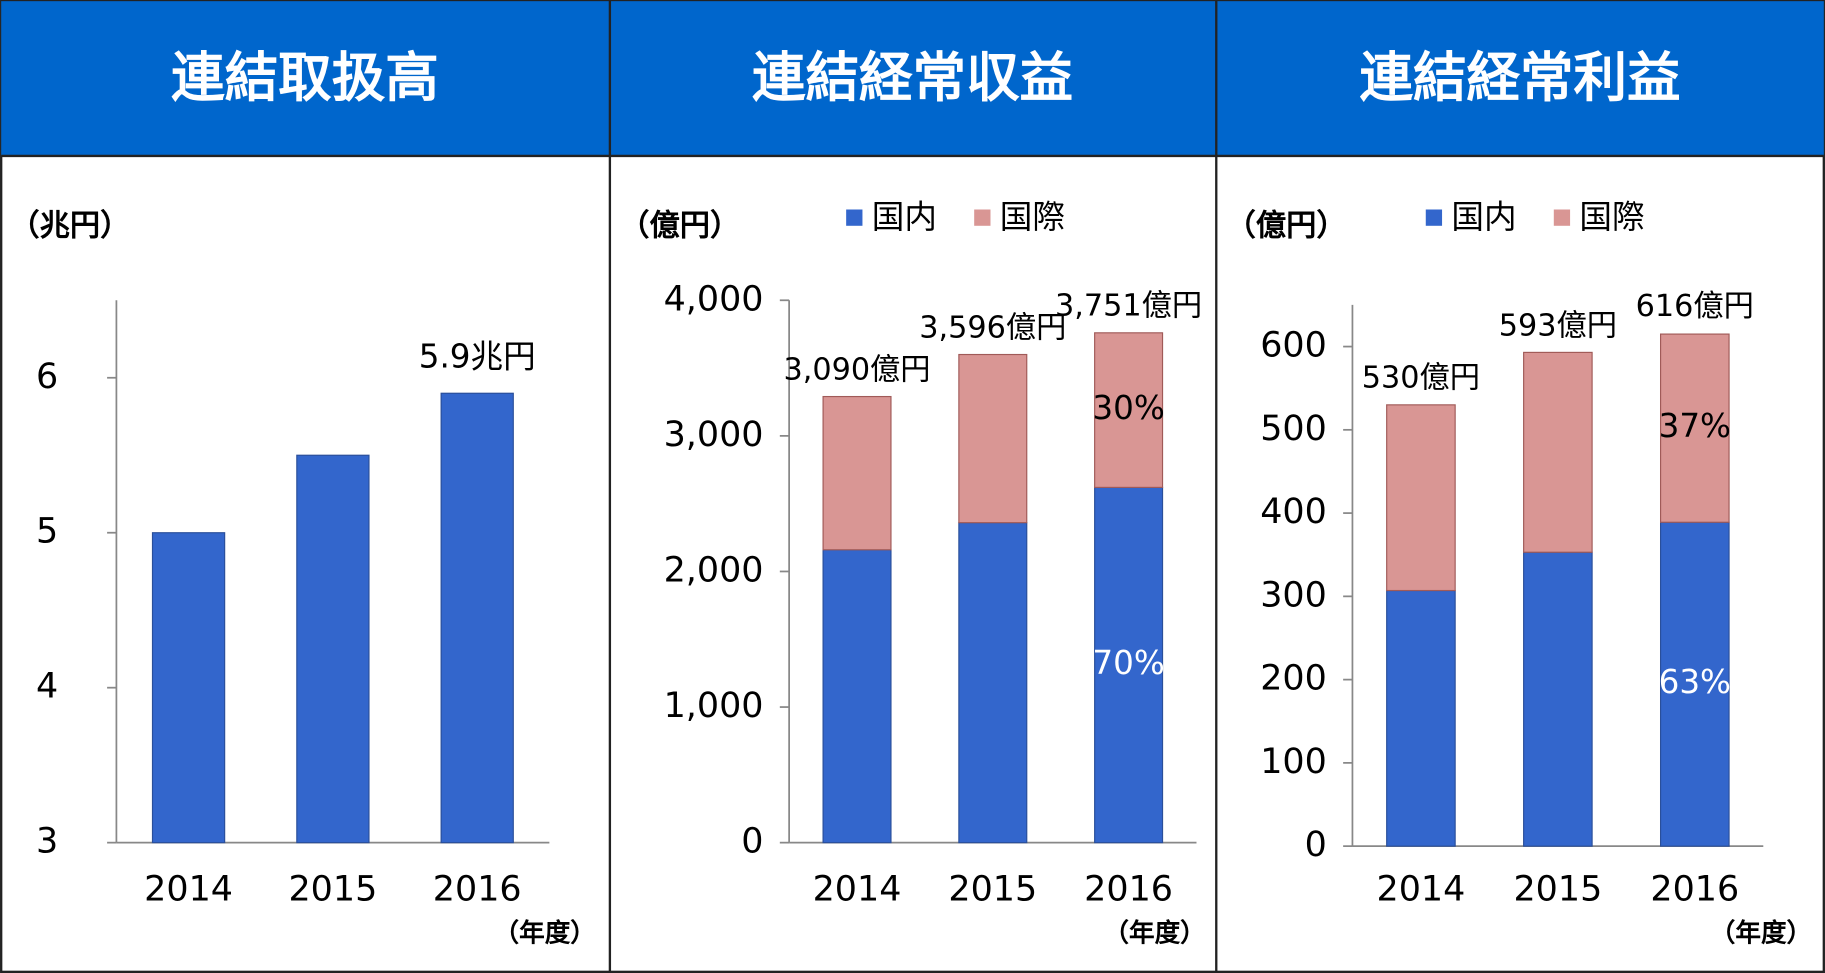 The width and height of the screenshot is (1825, 973). What do you see at coordinates (1293, 679) in the screenshot?
I see `y-tick-label: 200` at bounding box center [1293, 679].